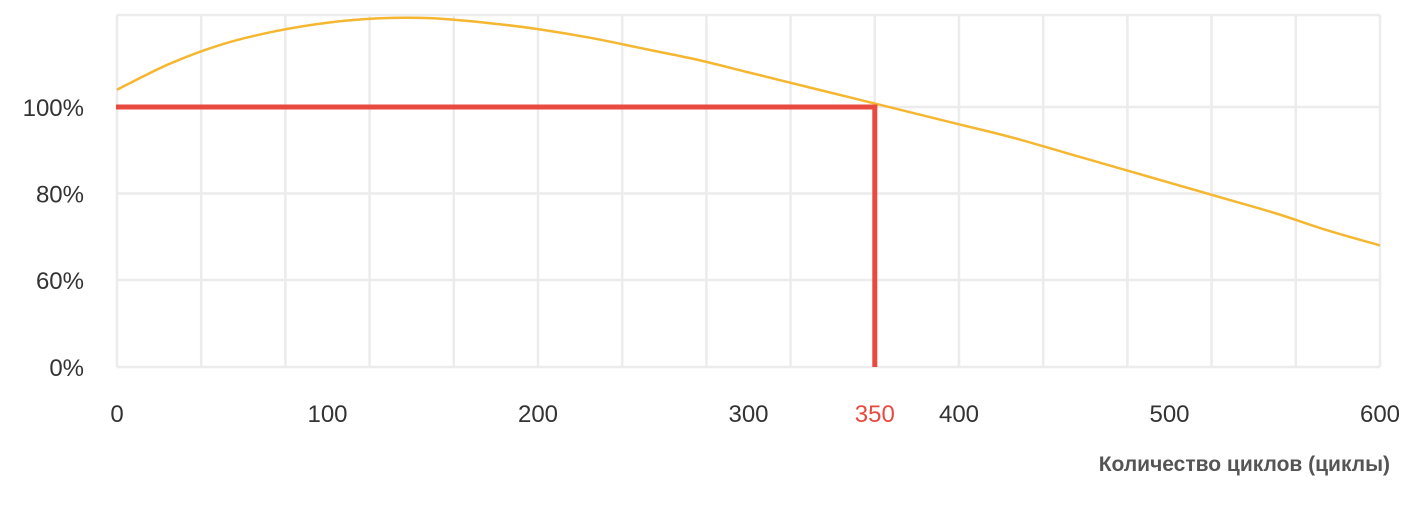 This screenshot has width=1408, height=508. Describe the element at coordinates (748, 414) in the screenshot. I see `x-tick-label: 300` at that location.